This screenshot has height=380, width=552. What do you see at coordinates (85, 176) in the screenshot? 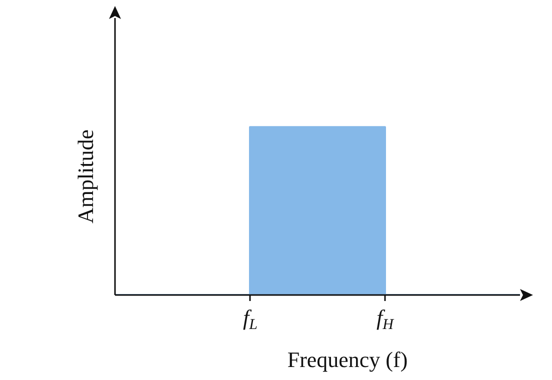
I see `y-axis-title: Amplitude` at bounding box center [85, 176].